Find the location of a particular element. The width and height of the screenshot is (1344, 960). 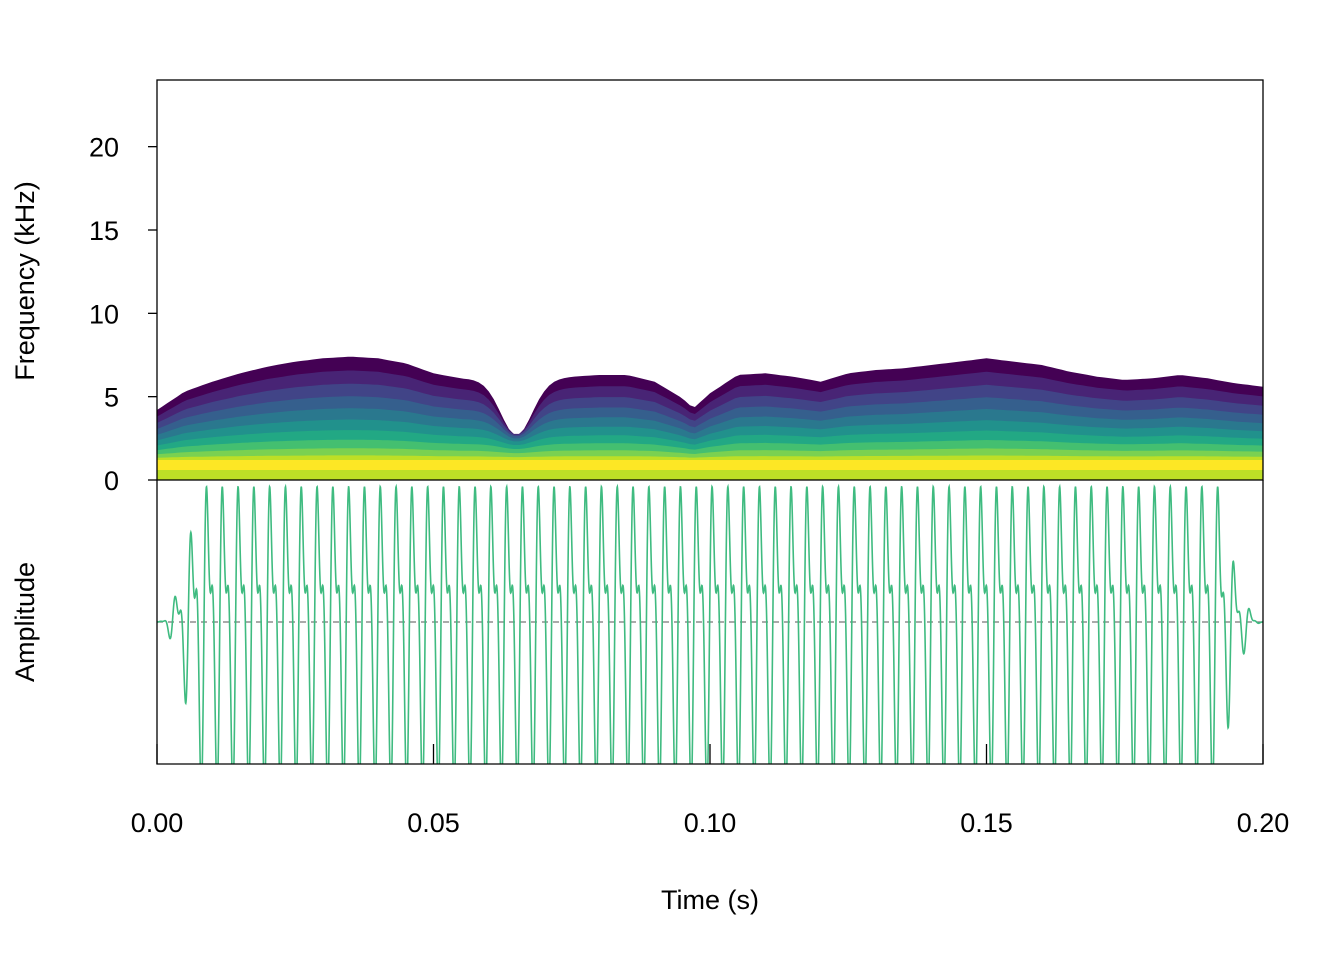

frequency-tick-label: 0 is located at coordinates (111, 481).